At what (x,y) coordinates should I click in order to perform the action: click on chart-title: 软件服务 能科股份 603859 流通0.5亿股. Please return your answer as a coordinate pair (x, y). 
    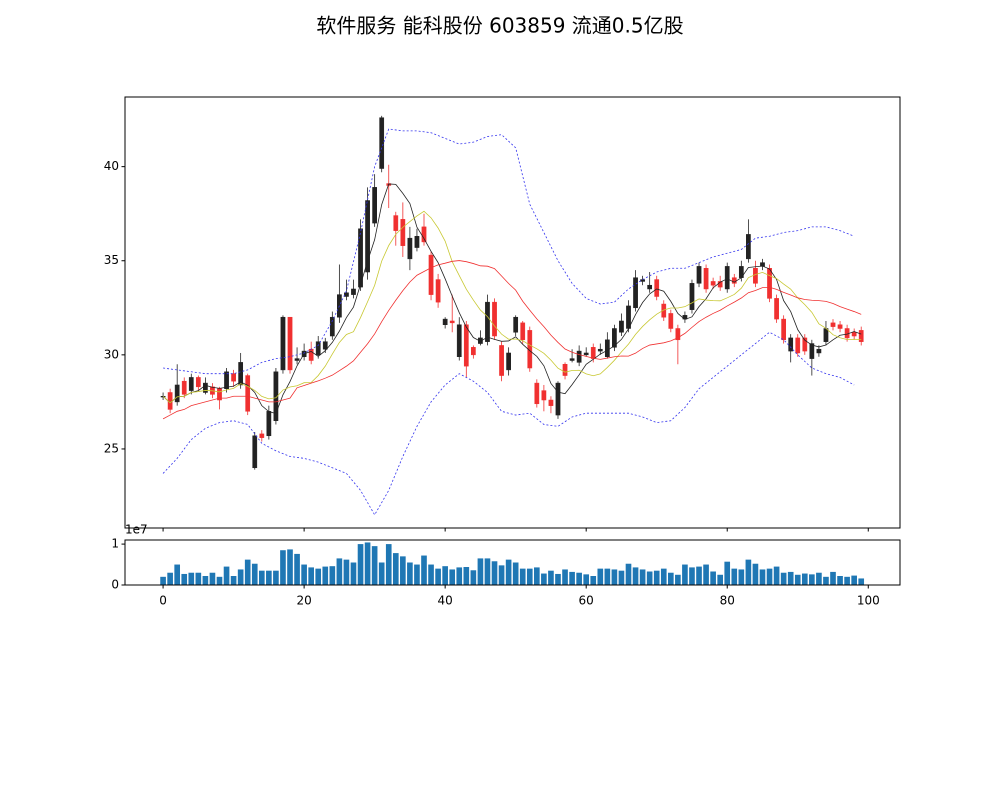
    Looking at the image, I should click on (499, 26).